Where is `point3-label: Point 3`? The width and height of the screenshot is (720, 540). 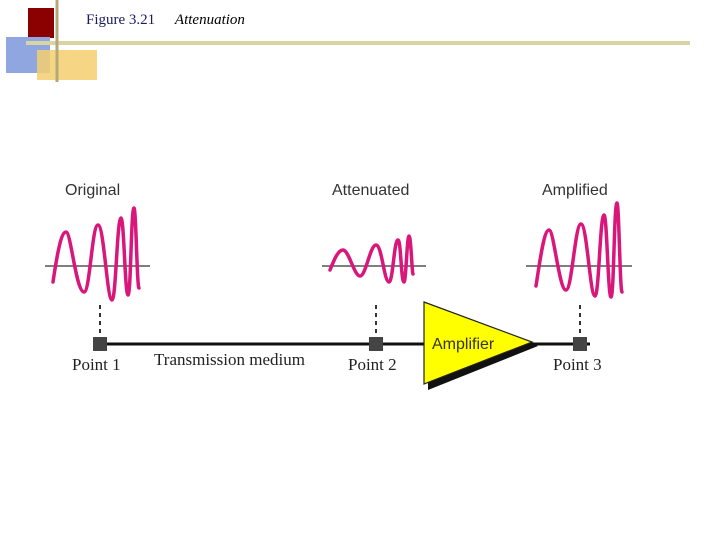 point3-label: Point 3 is located at coordinates (577, 364).